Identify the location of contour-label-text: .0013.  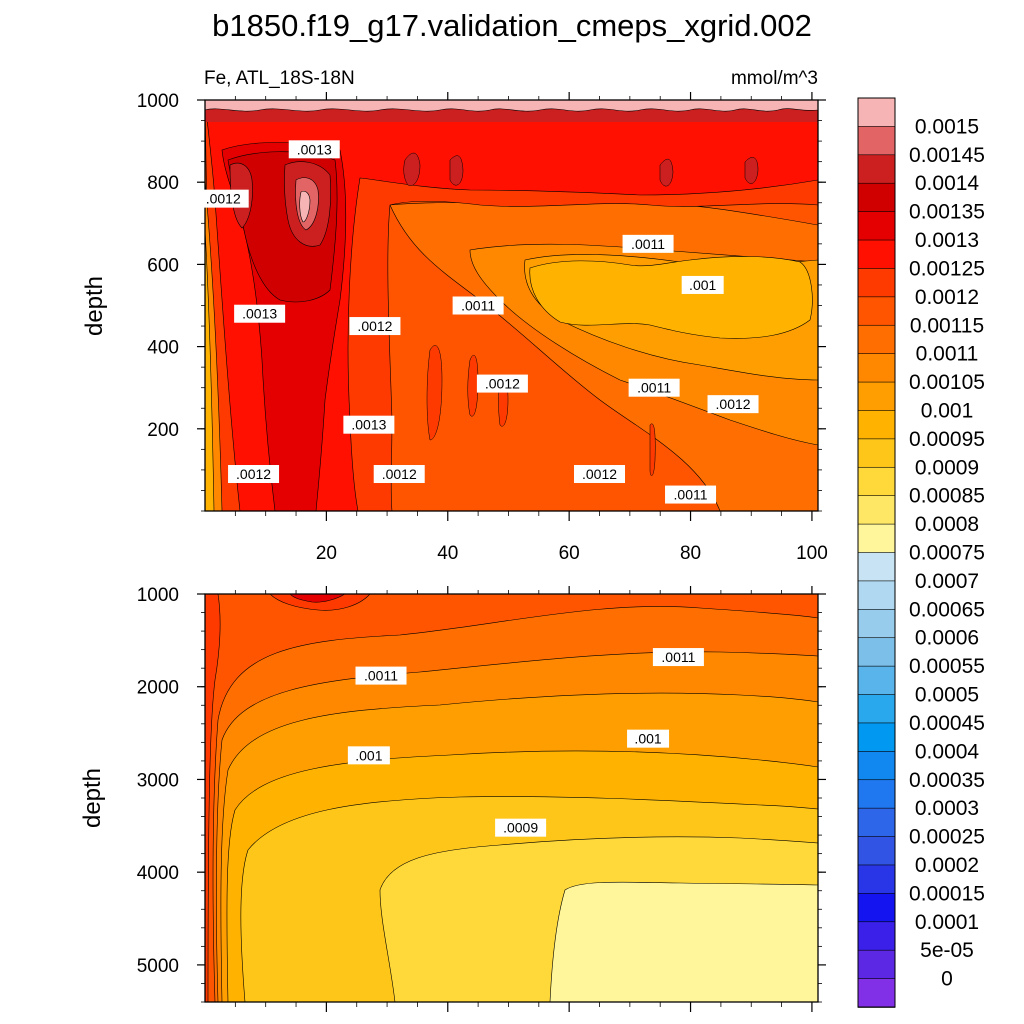
(368, 425).